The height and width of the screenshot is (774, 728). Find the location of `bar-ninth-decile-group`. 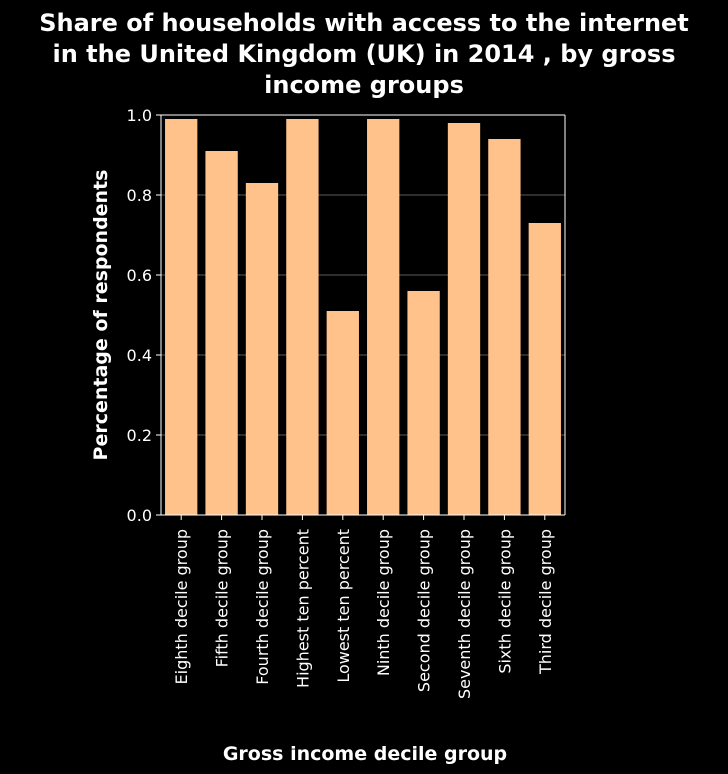

bar-ninth-decile-group is located at coordinates (383, 317).